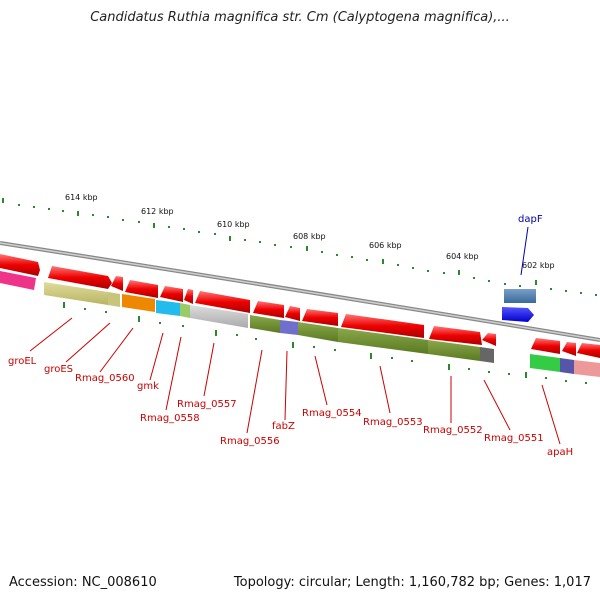 This screenshot has height=600, width=600. What do you see at coordinates (81, 197) in the screenshot?
I see `tick-label-614: 614 kbp` at bounding box center [81, 197].